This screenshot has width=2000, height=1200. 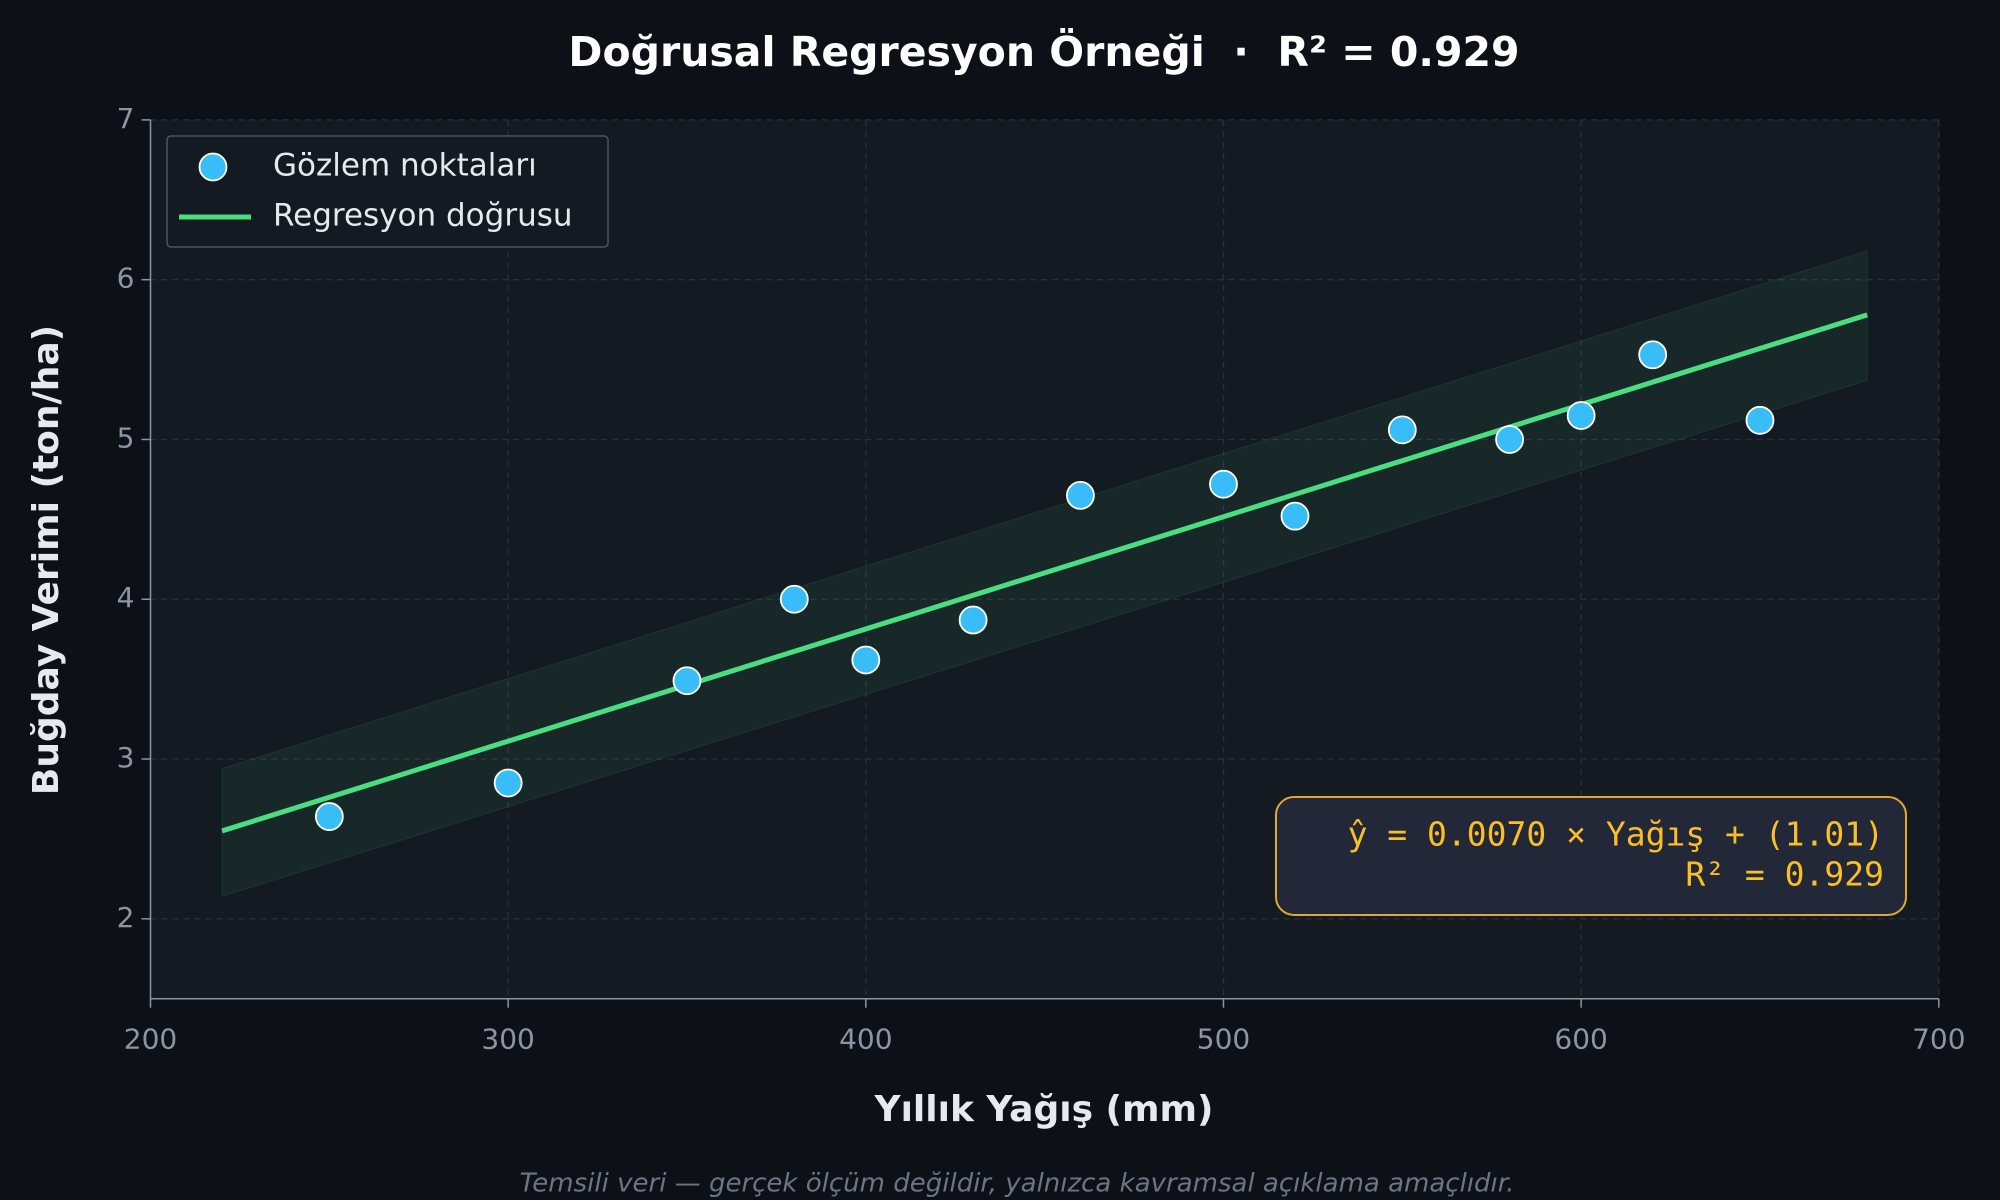 I want to click on y-tick-label: 6, so click(x=126, y=278).